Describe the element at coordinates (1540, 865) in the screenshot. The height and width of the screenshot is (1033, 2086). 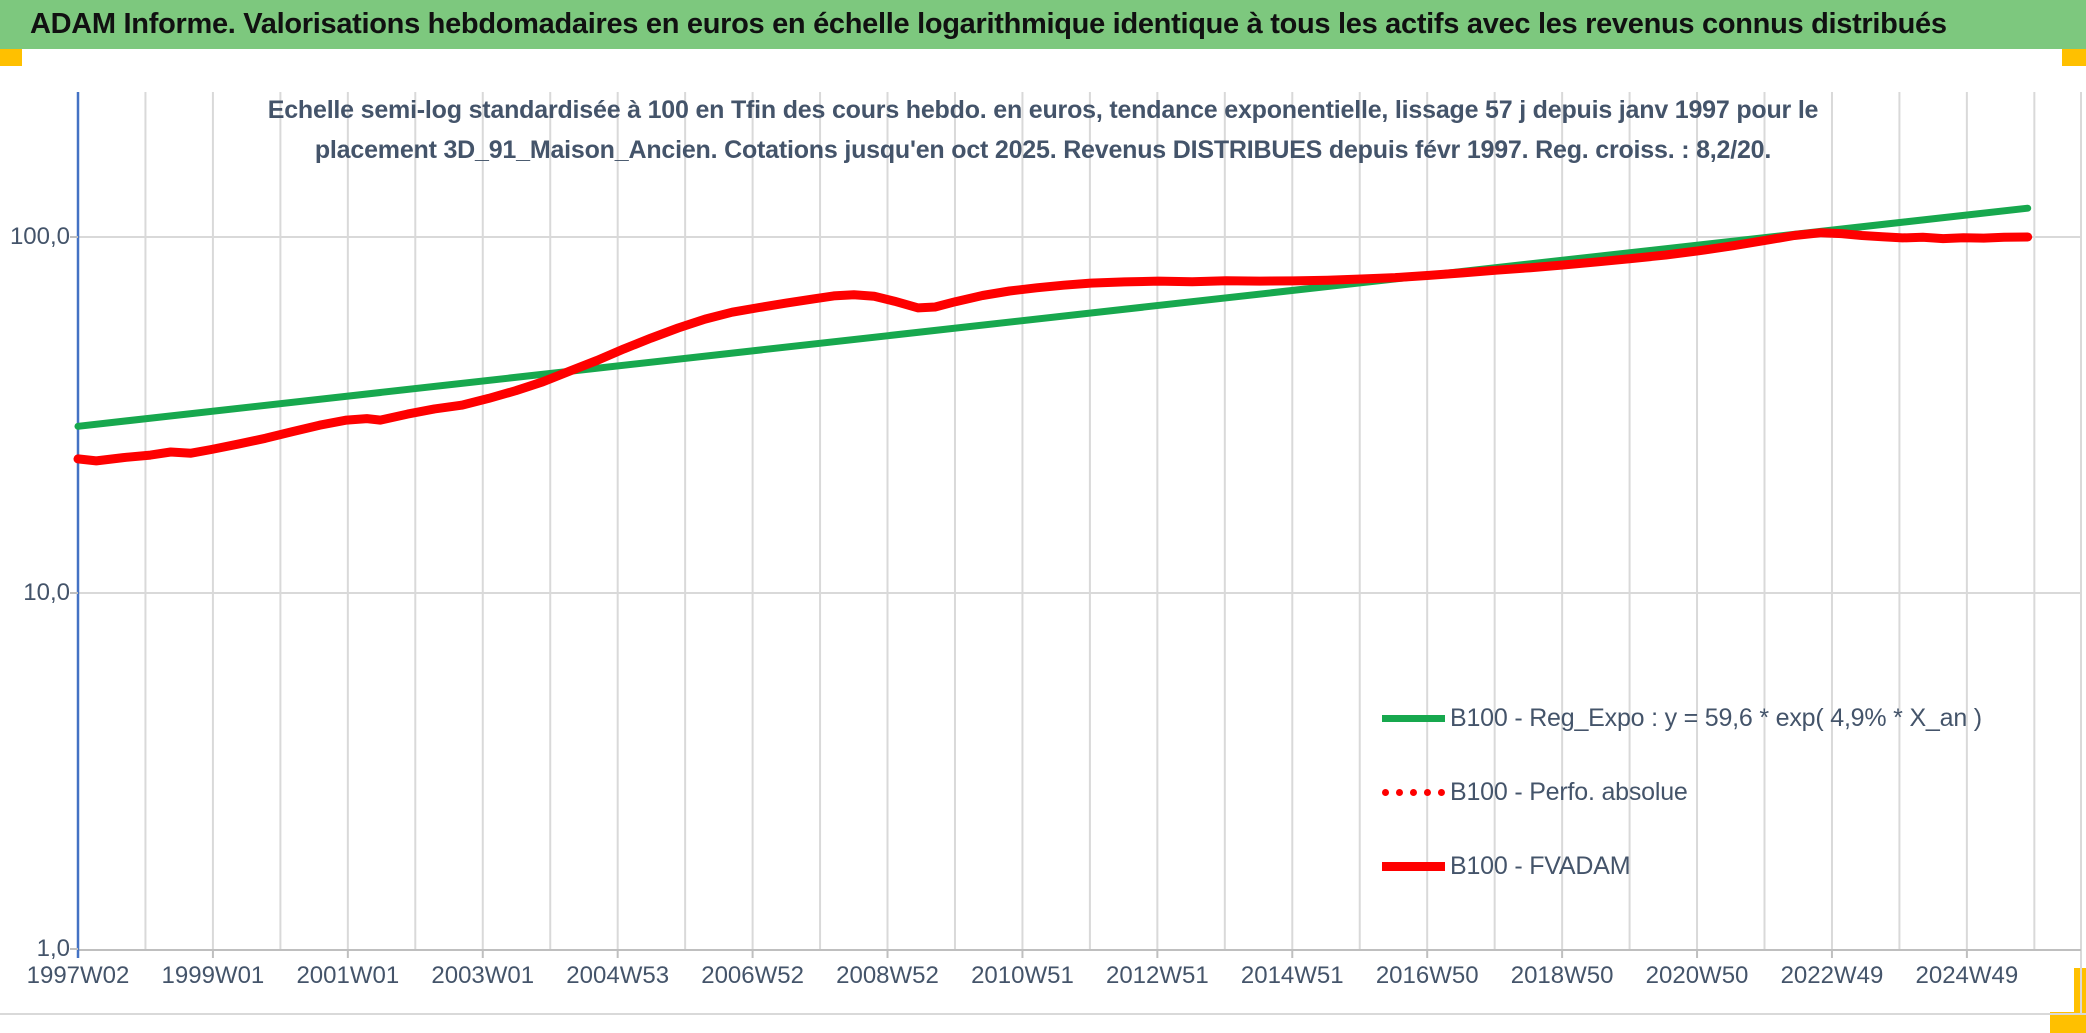
I see `legend-label: B100 - FVADAM` at that location.